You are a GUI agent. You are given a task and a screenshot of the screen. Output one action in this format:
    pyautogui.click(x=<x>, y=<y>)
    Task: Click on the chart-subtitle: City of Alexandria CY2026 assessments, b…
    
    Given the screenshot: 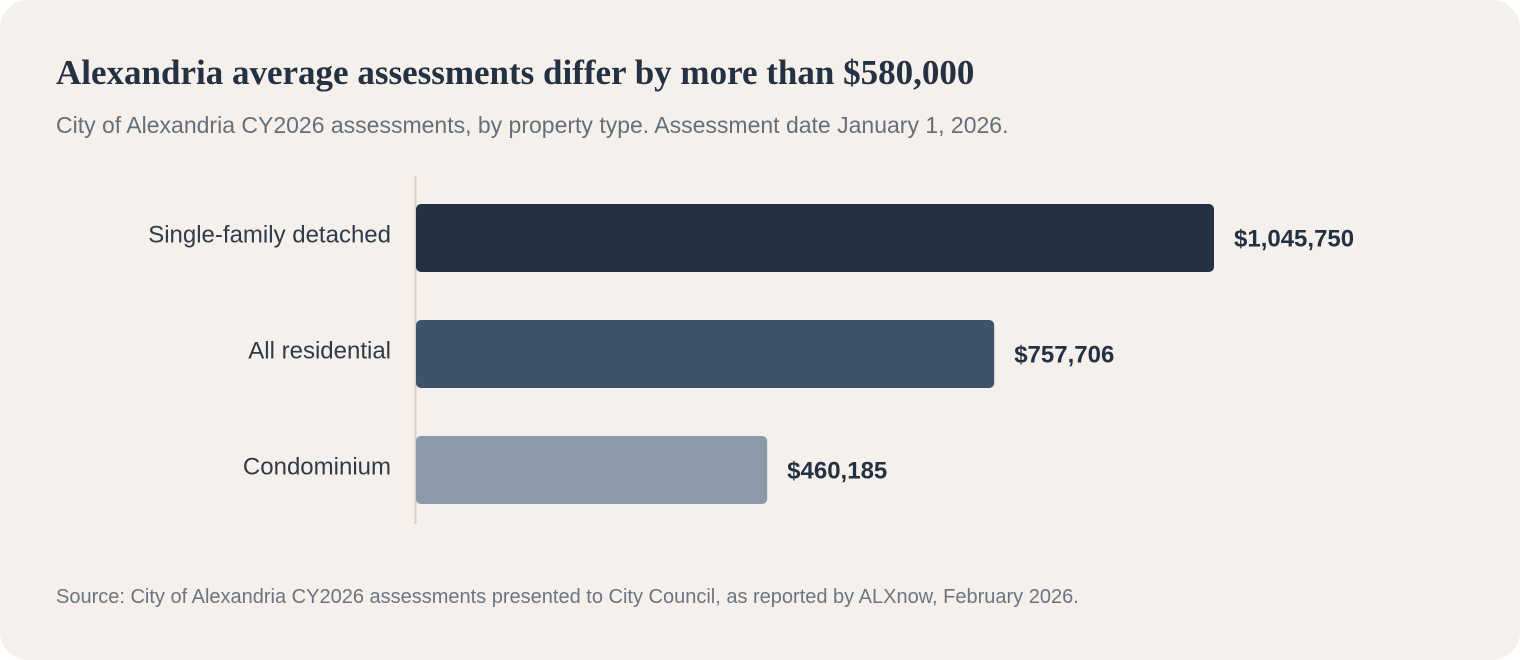 What is the action you would take?
    pyautogui.click(x=532, y=125)
    